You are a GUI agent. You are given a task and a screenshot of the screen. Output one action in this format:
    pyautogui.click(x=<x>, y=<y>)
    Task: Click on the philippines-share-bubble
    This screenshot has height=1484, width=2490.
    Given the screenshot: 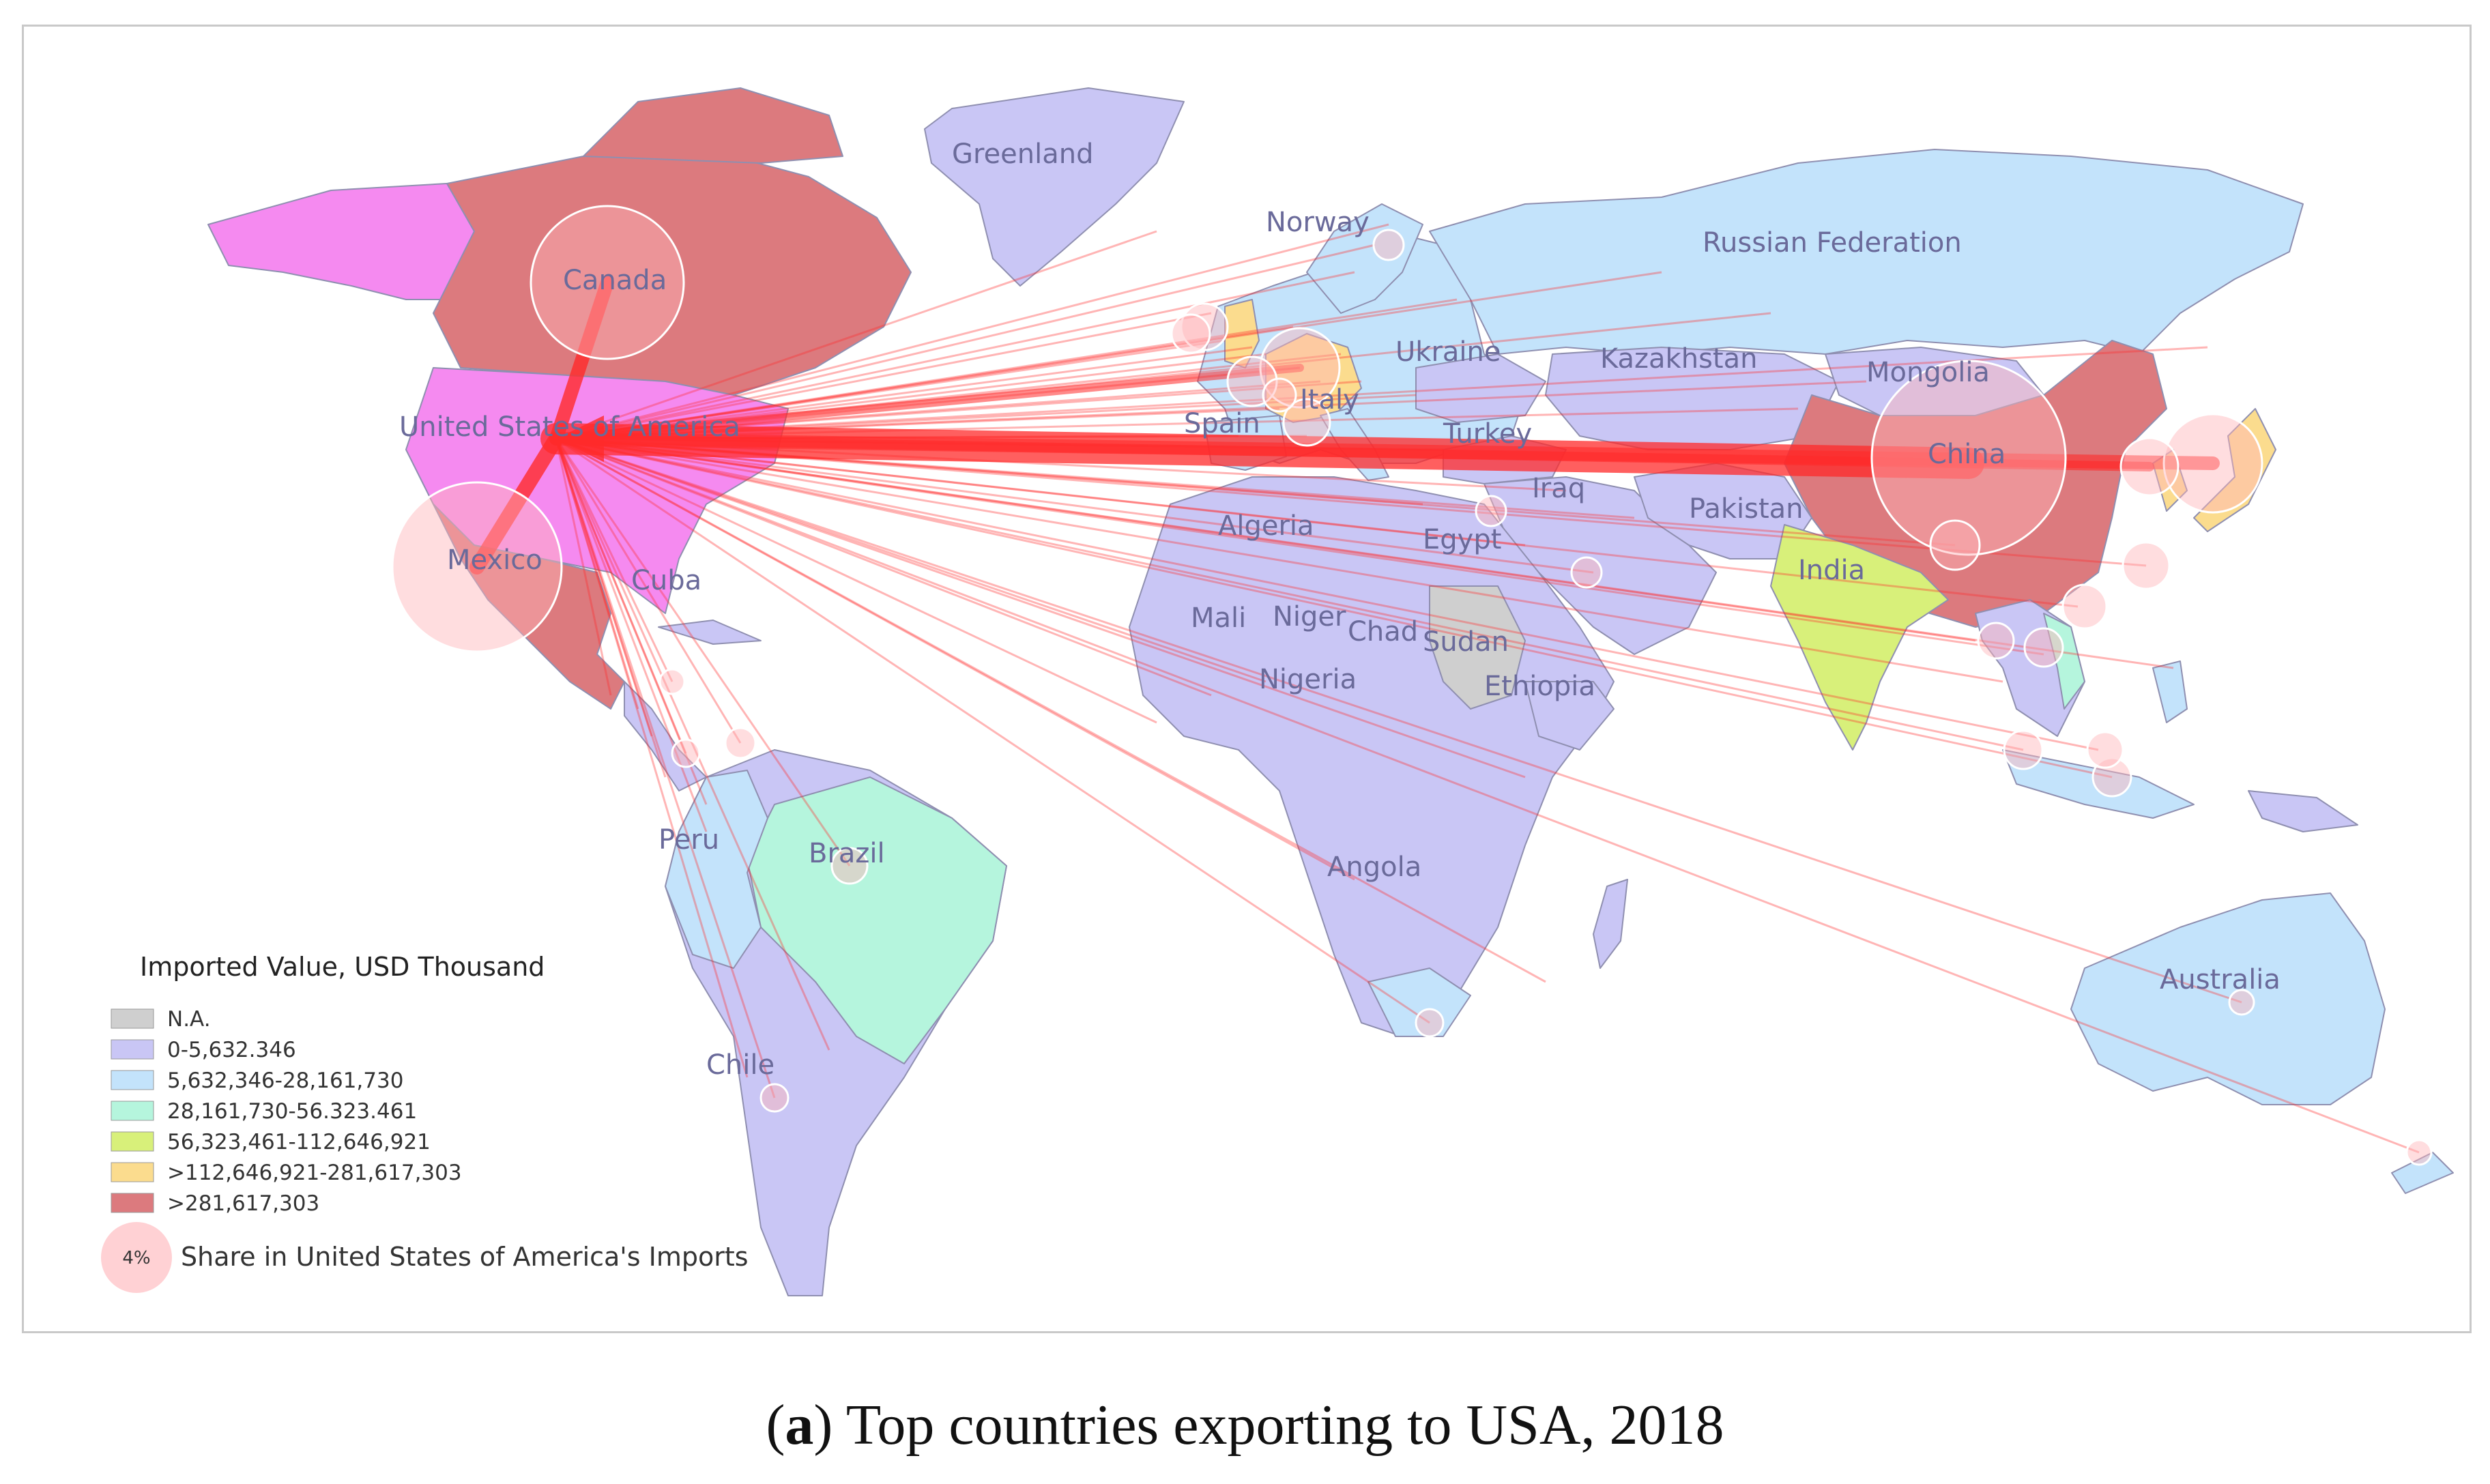 What is the action you would take?
    pyautogui.click(x=2105, y=750)
    